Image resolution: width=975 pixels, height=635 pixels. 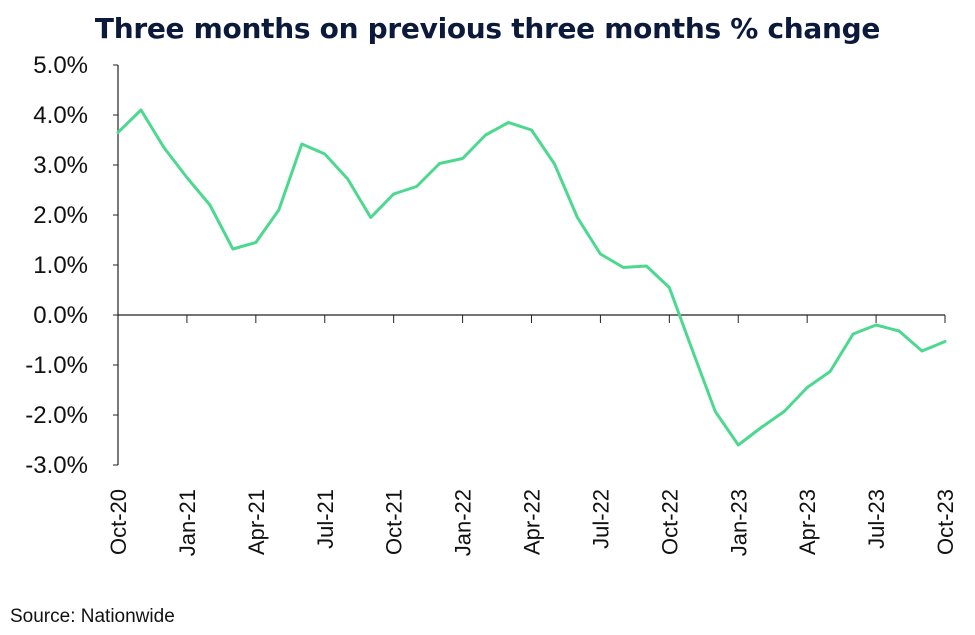 I want to click on x-tick-label: Oct-23, so click(x=945, y=522).